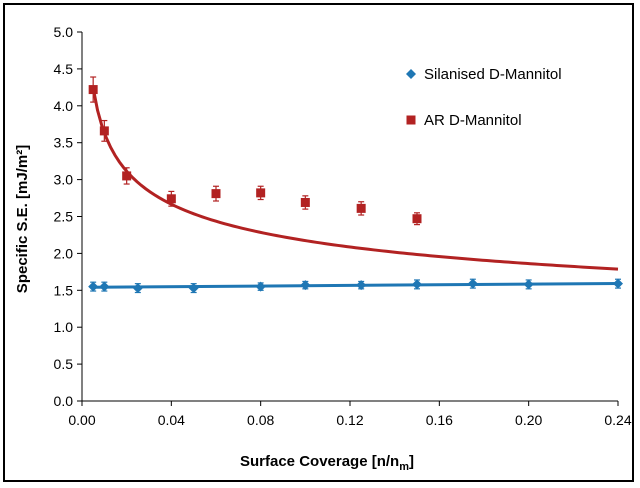  What do you see at coordinates (22, 219) in the screenshot?
I see `y-axis-title: Specific S.E. [mJ/m²]` at bounding box center [22, 219].